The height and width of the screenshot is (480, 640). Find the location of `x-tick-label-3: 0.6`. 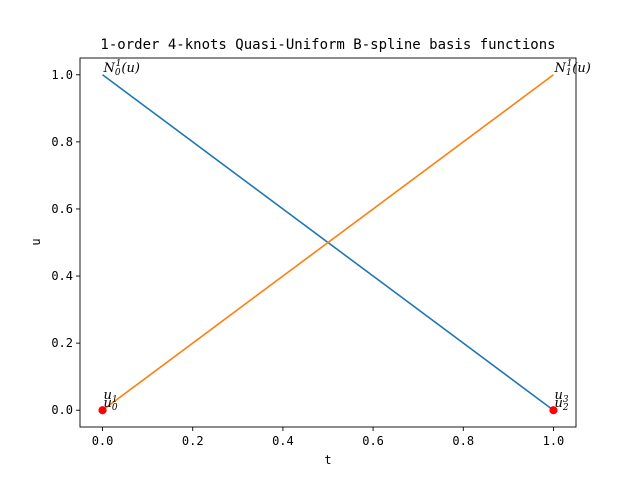

x-tick-label-3: 0.6 is located at coordinates (373, 441).